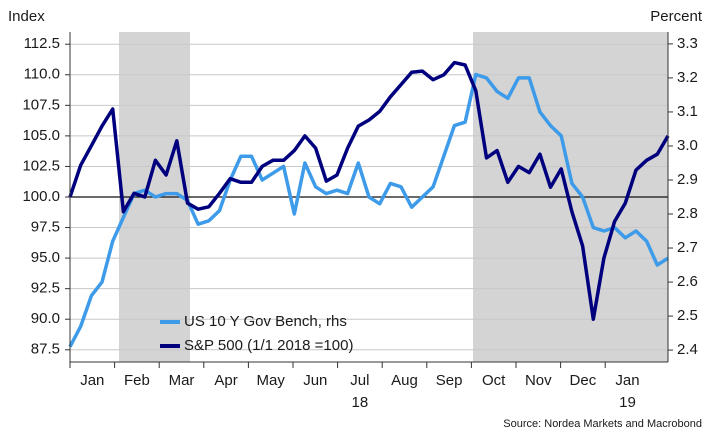 Image resolution: width=708 pixels, height=432 pixels. I want to click on y-tick-label: 102.5, so click(41, 165).